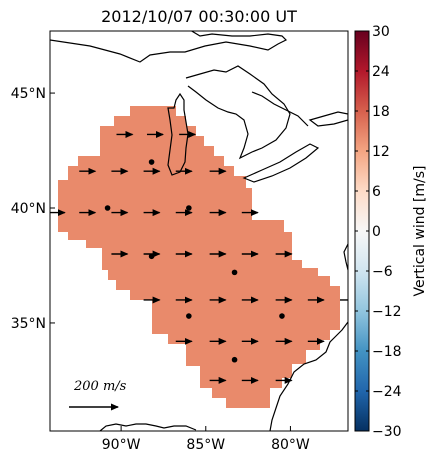 This screenshot has height=461, width=436. I want to click on colorbar-tick-label: 24, so click(381, 72).